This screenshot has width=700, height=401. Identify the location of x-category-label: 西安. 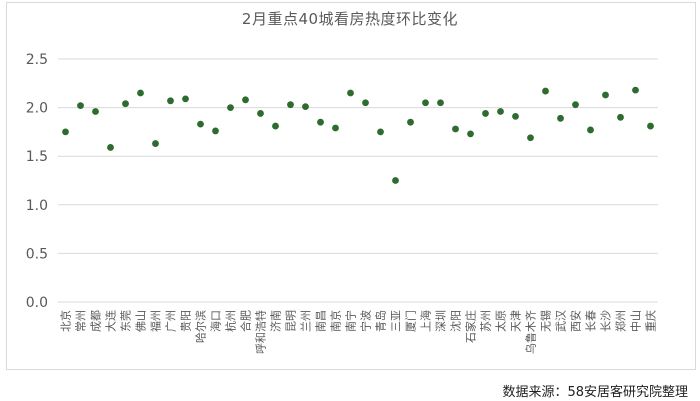
(576, 321).